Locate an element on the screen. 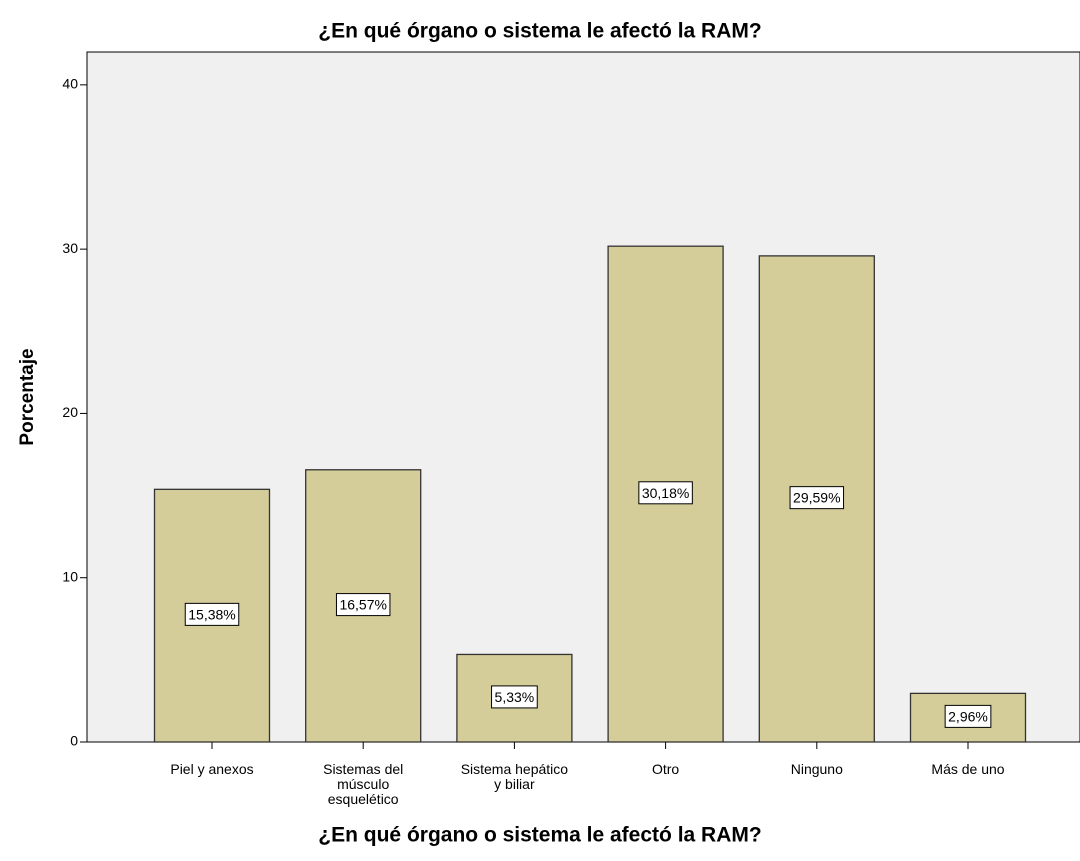 The width and height of the screenshot is (1080, 861). value-label: 5,33% is located at coordinates (515, 697).